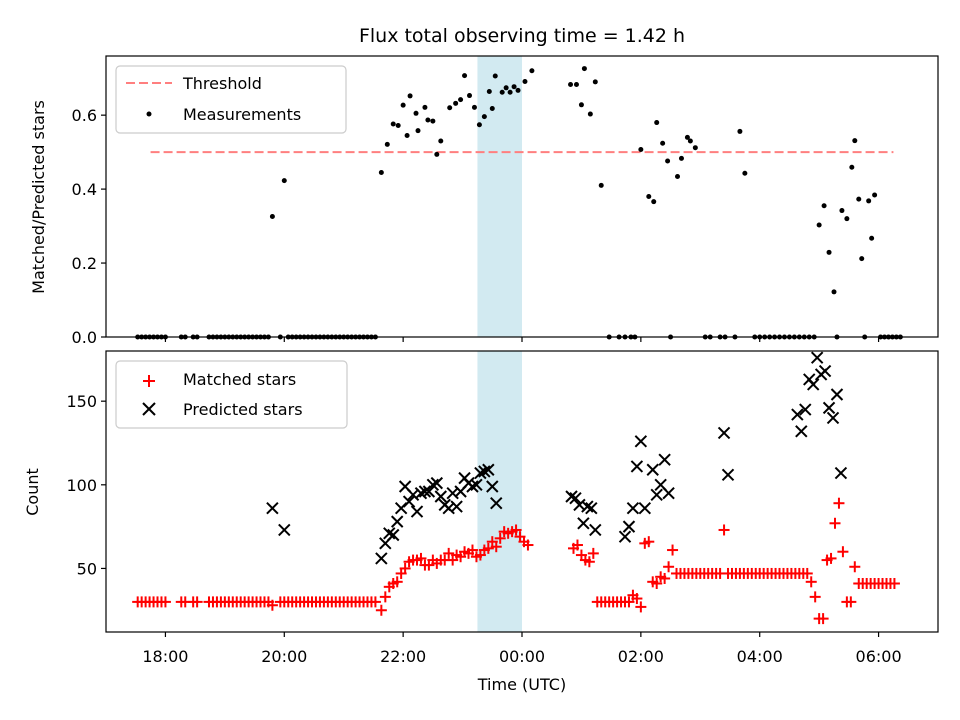 Image resolution: width=960 pixels, height=720 pixels. I want to click on y-tick-label: 100, so click(81, 485).